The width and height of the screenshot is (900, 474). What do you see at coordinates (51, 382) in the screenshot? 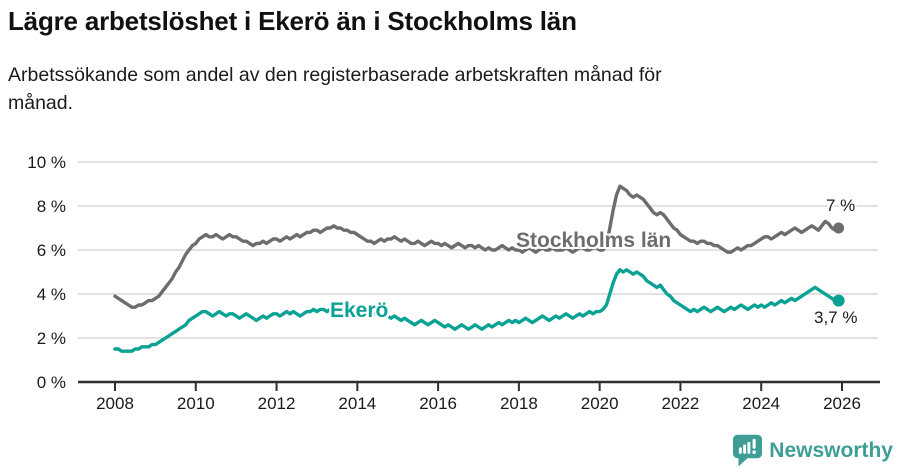
I see `y-axis-tick-label: 0 %` at bounding box center [51, 382].